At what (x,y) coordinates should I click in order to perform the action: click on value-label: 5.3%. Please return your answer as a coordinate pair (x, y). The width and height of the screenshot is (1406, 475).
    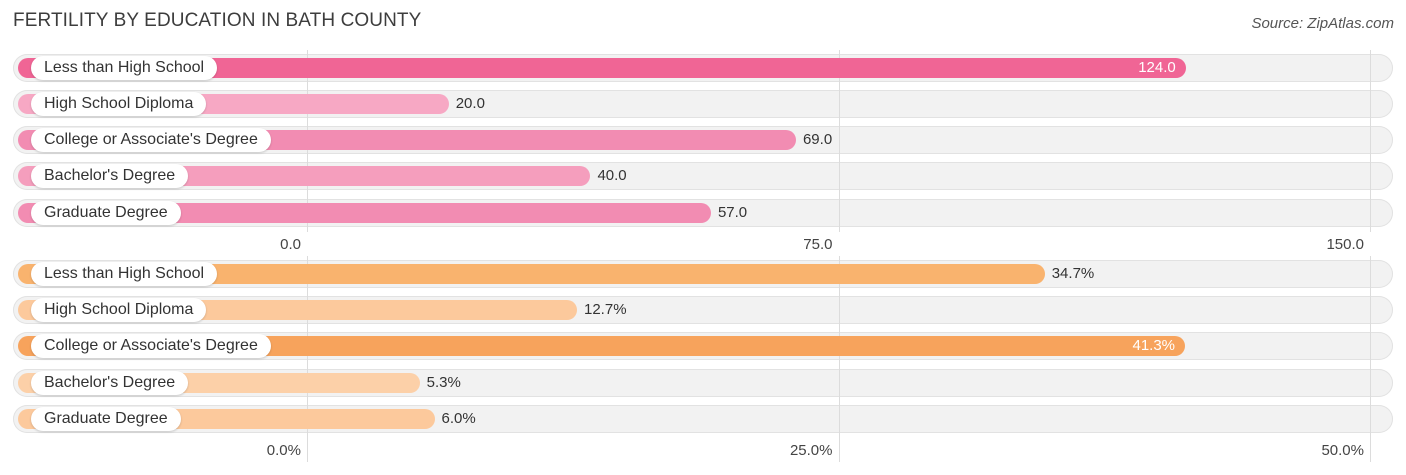
    Looking at the image, I should click on (443, 382).